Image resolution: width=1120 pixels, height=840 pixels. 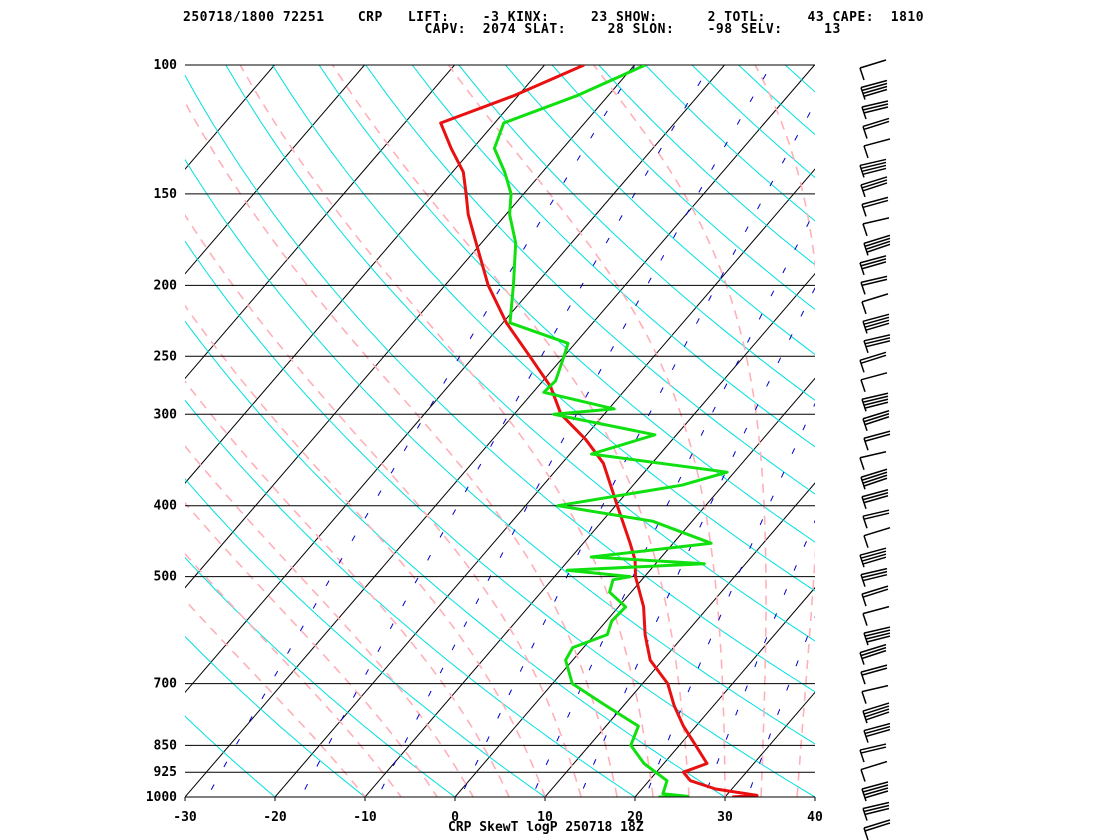 What do you see at coordinates (275, 817) in the screenshot?
I see `temperature-tick-label: -20` at bounding box center [275, 817].